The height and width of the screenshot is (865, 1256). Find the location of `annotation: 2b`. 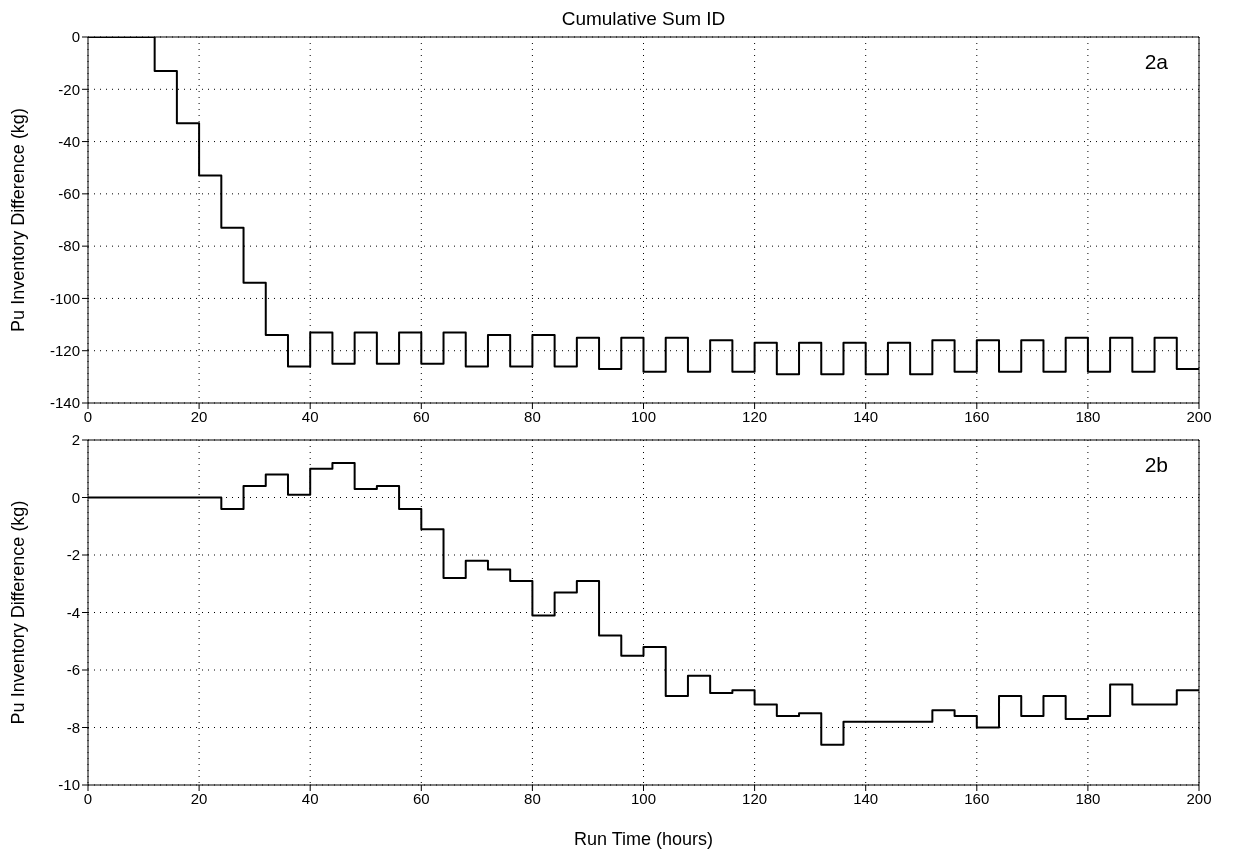

annotation: 2b is located at coordinates (1156, 465).